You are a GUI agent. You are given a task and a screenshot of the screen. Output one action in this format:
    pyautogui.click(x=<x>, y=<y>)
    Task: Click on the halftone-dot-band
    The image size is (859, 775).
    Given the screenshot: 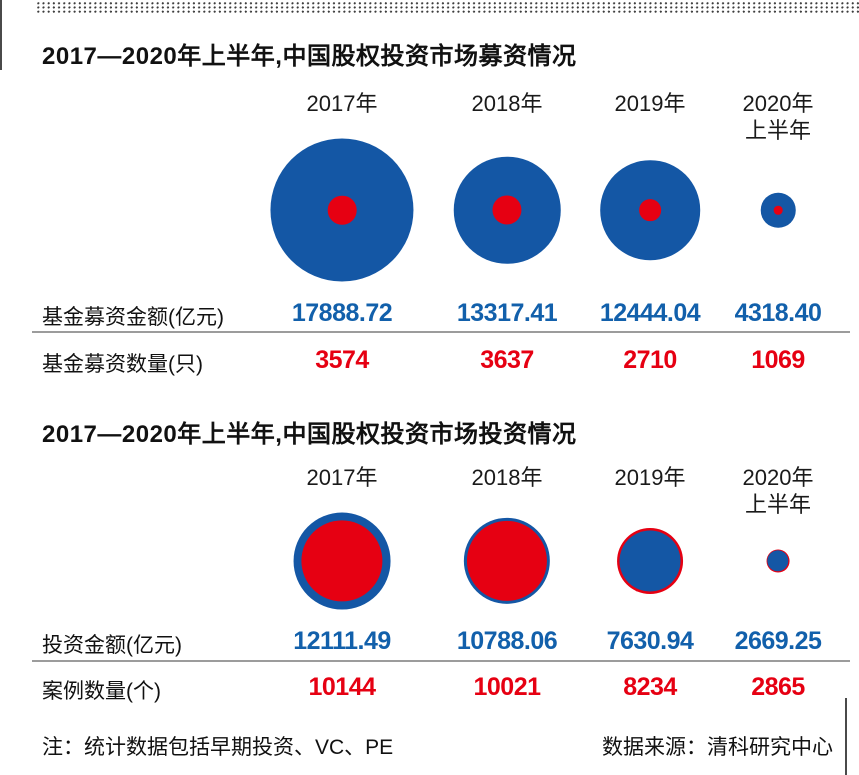 What is the action you would take?
    pyautogui.click(x=448, y=8)
    